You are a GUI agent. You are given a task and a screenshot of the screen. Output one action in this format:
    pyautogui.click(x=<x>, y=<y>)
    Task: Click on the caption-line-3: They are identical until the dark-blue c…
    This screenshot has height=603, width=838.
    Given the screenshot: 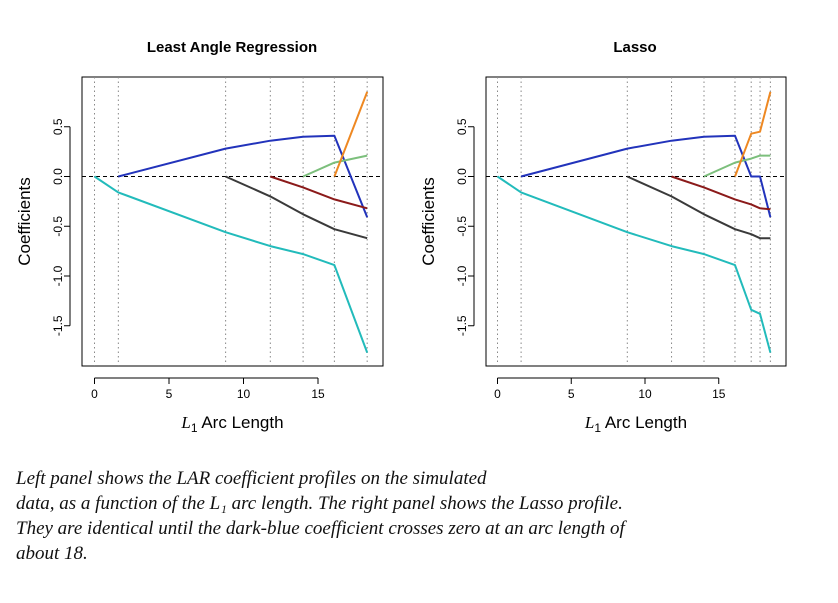 What is the action you would take?
    pyautogui.click(x=320, y=528)
    